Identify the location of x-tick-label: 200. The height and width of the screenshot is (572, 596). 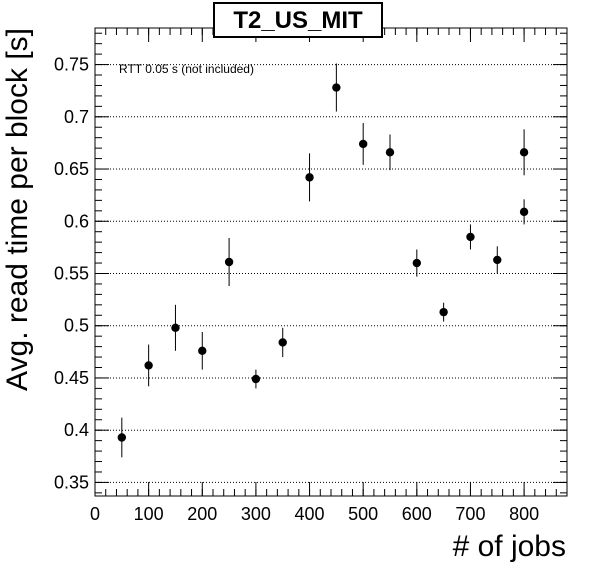
(202, 514).